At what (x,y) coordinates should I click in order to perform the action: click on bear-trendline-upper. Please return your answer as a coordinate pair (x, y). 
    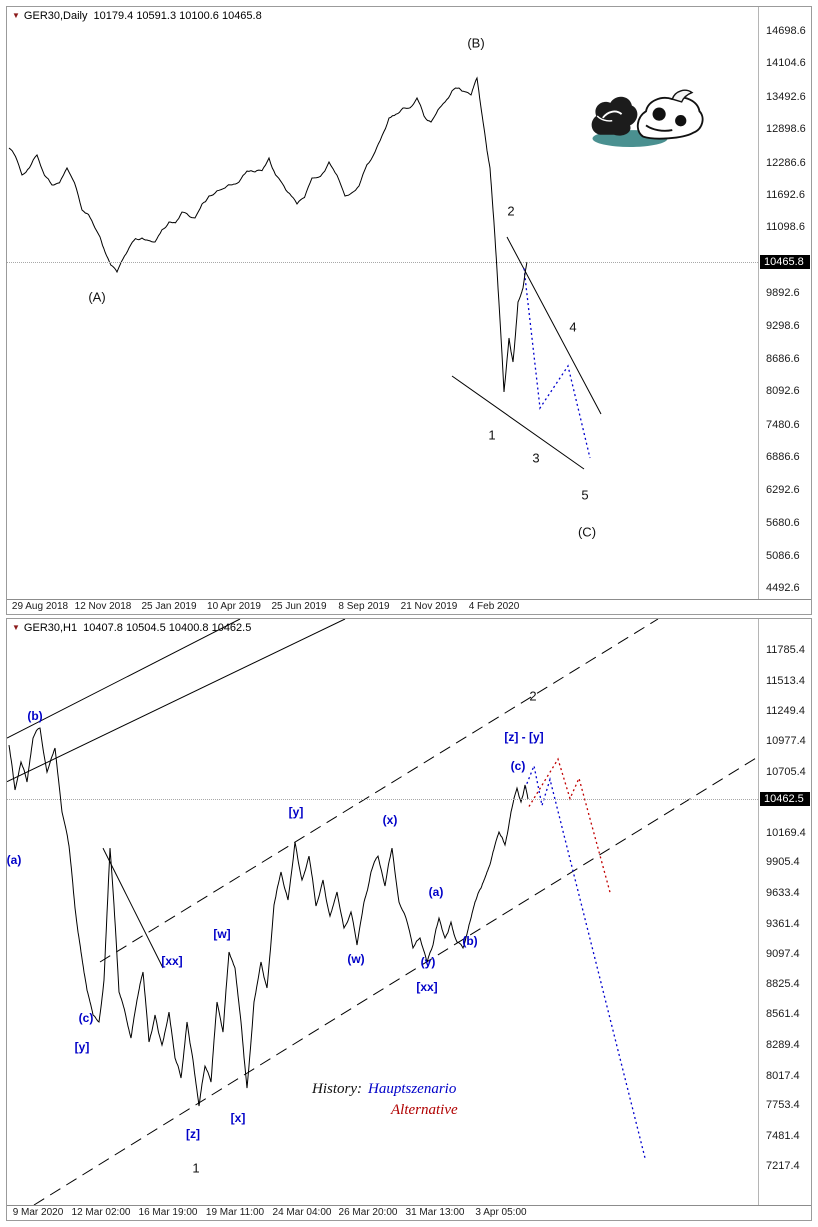
    Looking at the image, I should click on (554, 325).